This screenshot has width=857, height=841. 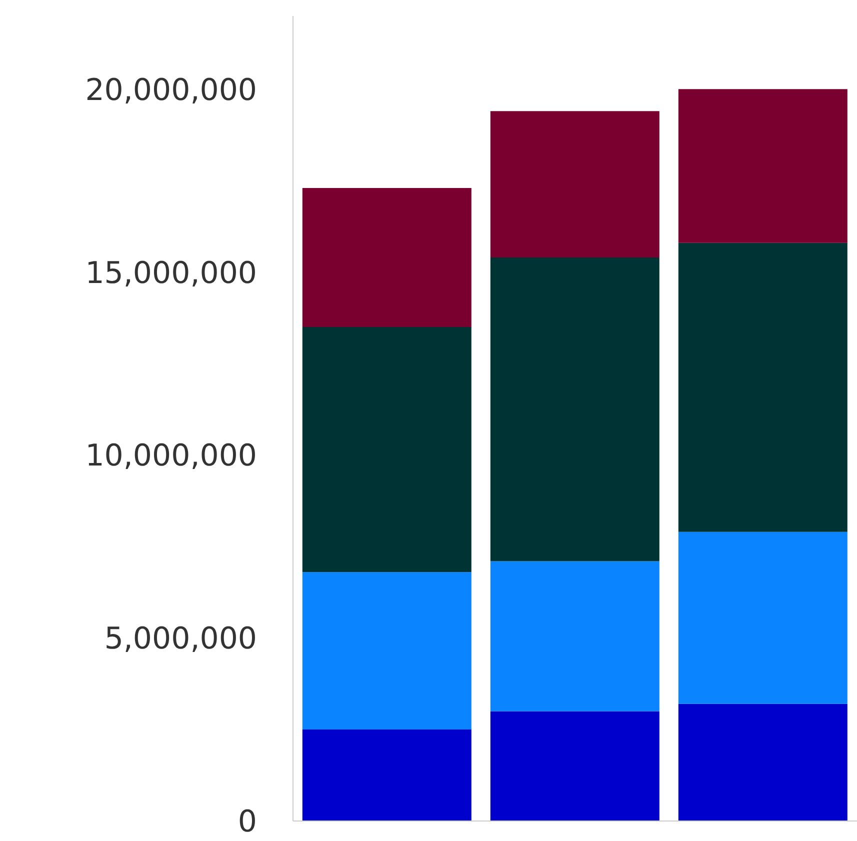 What do you see at coordinates (171, 273) in the screenshot?
I see `y-tick-label: 15,000,000` at bounding box center [171, 273].